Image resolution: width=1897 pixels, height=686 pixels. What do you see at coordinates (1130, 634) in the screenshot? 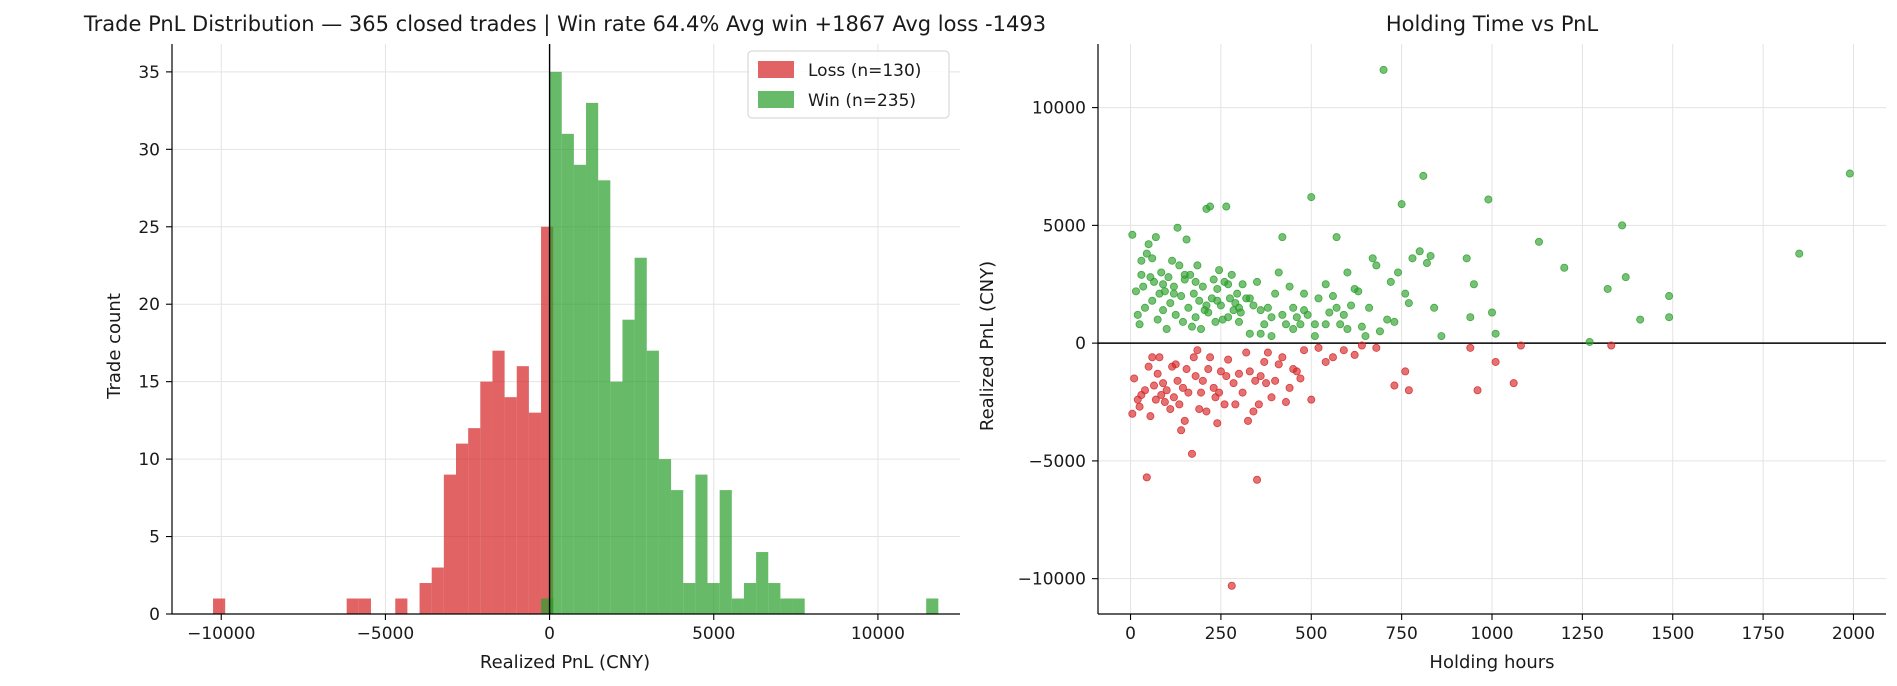
I see `x-tick-label: 0` at bounding box center [1130, 634].